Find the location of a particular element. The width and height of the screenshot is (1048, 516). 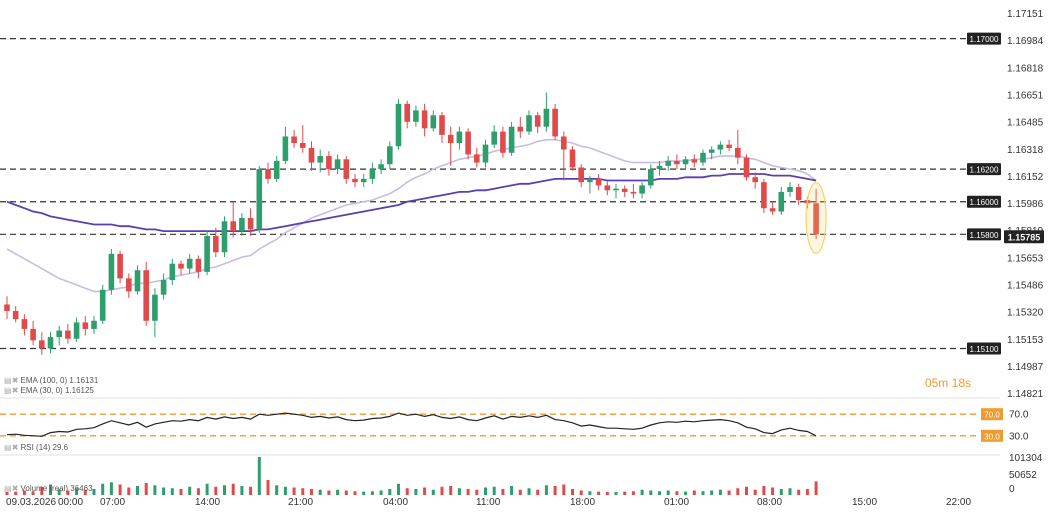

price-level-tag is located at coordinates (984, 234).